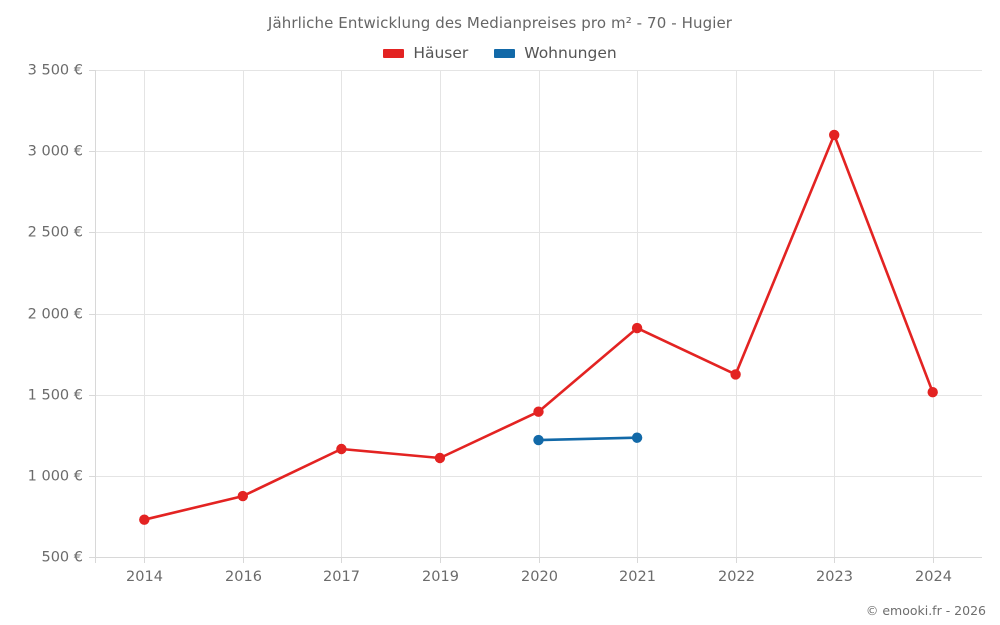 The image size is (1000, 625). What do you see at coordinates (341, 577) in the screenshot?
I see `x-tick-label: 2017` at bounding box center [341, 577].